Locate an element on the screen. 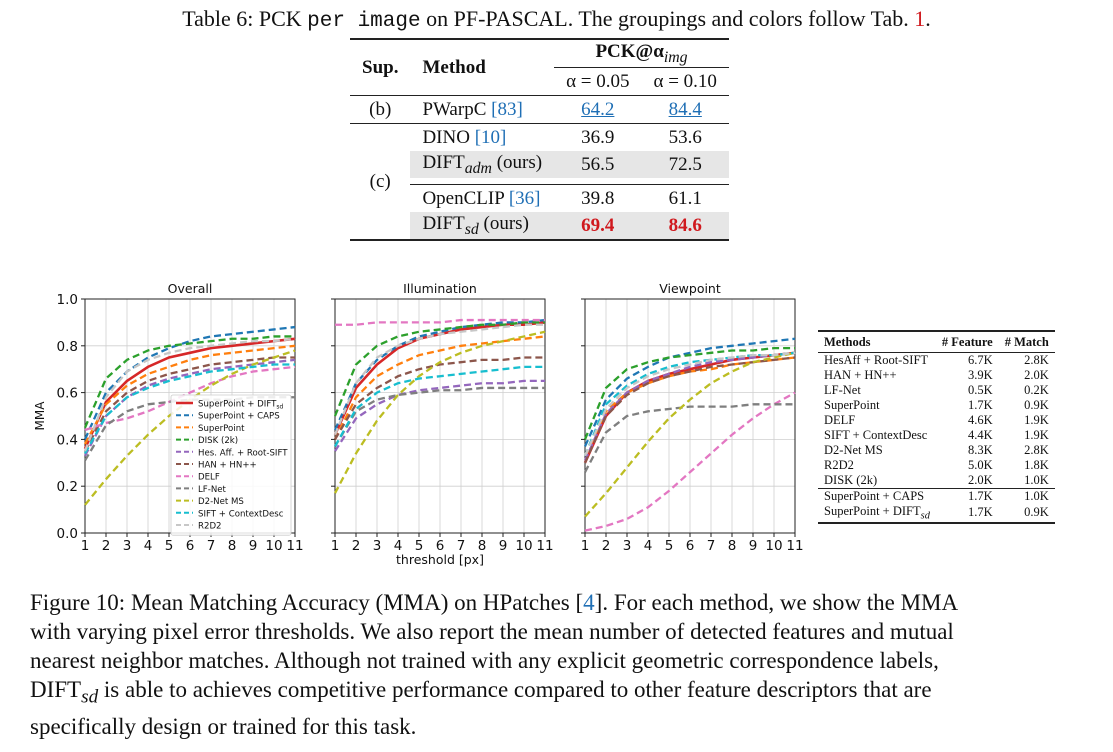  y-tick-label: 1.0 is located at coordinates (67, 300).